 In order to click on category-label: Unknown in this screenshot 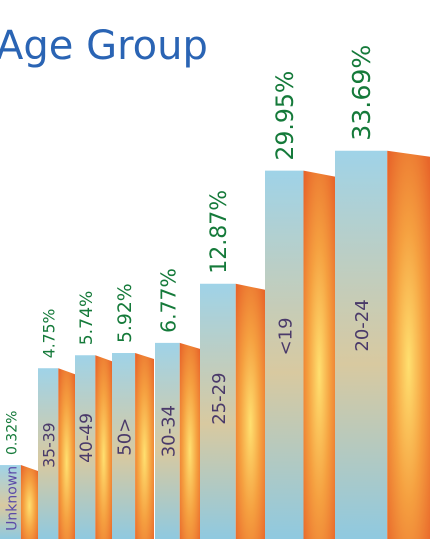, I will do `click(12, 498)`.